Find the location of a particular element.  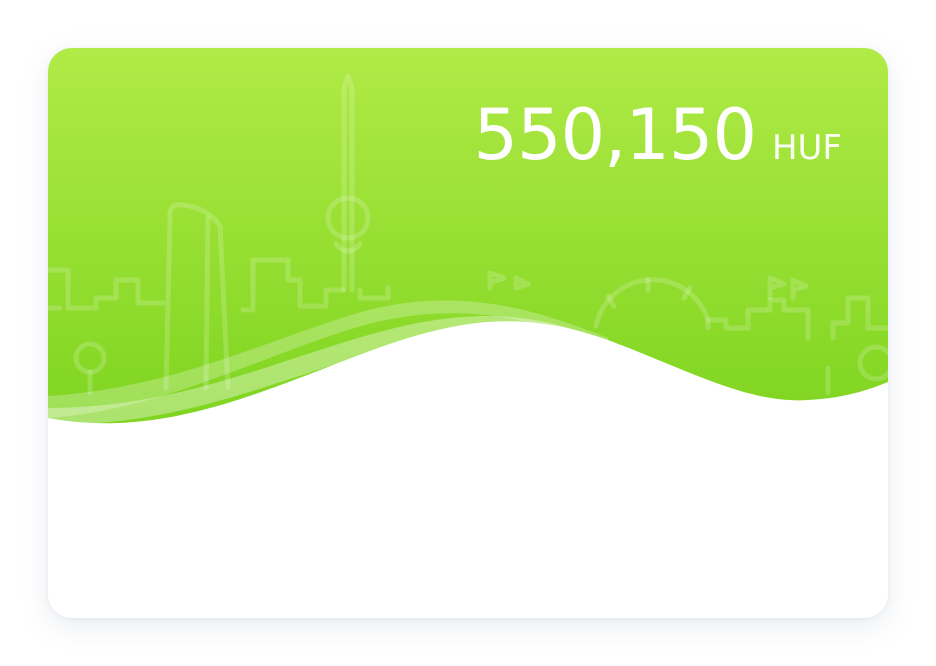

balance-amount: 550,150 is located at coordinates (615, 135).